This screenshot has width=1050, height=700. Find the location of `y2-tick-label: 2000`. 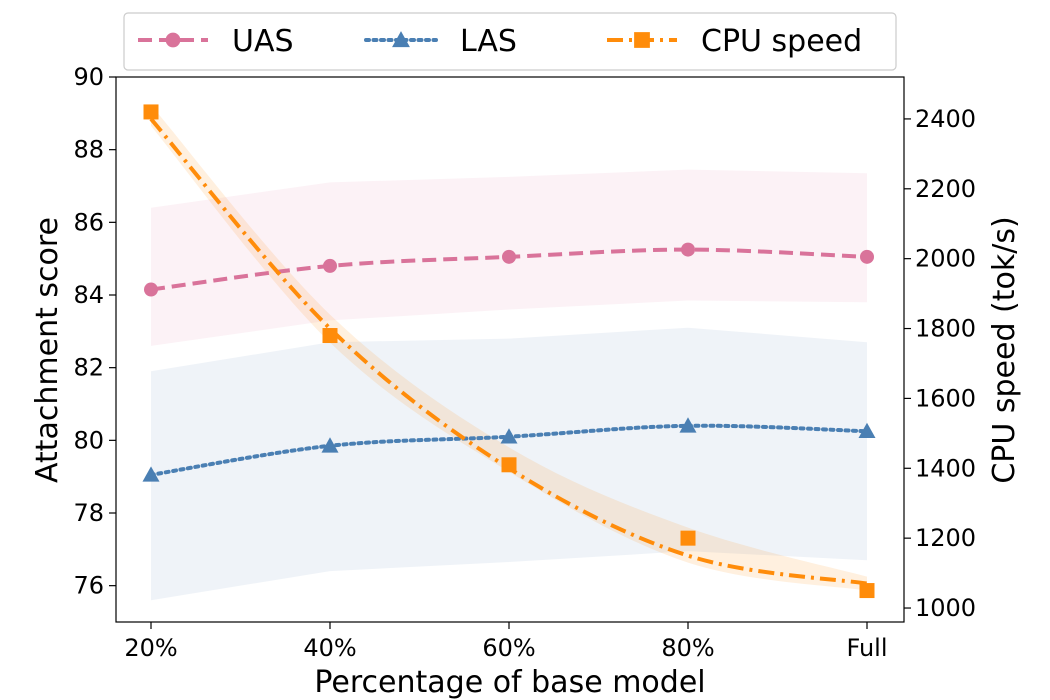

y2-tick-label: 2000 is located at coordinates (945, 259).